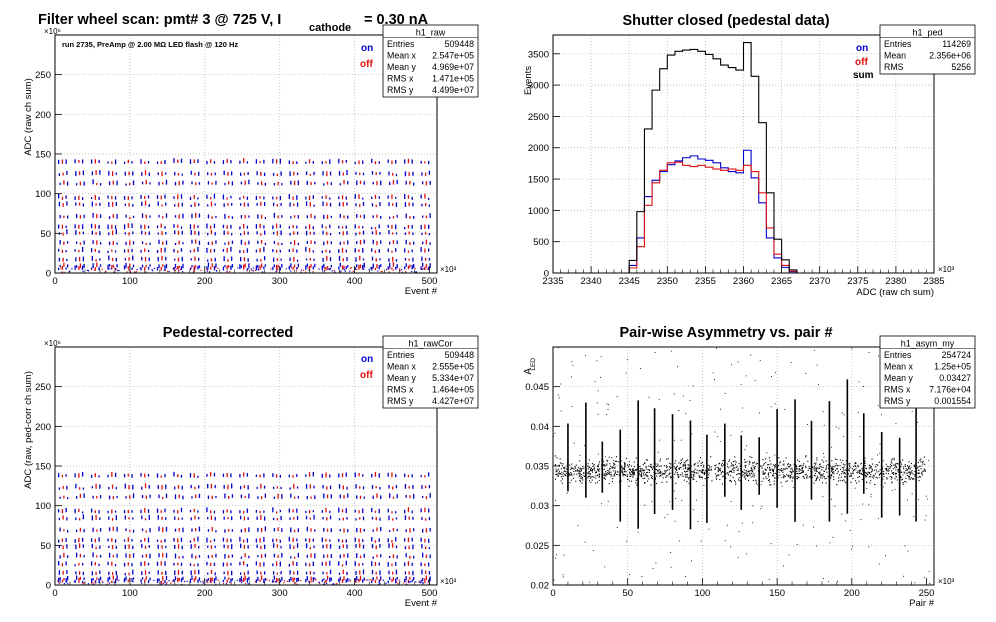 Image resolution: width=996 pixels, height=622 pixels. I want to click on y-tick-label: 100, so click(43, 506).